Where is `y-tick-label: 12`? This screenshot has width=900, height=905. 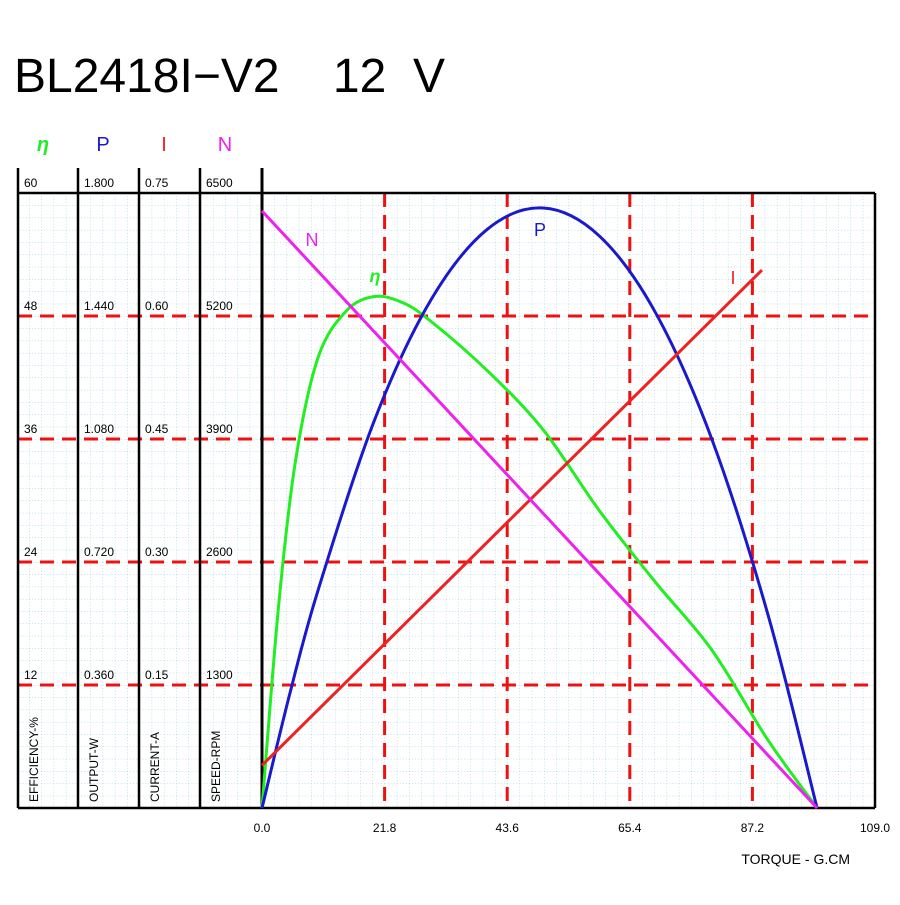 y-tick-label: 12 is located at coordinates (31, 675).